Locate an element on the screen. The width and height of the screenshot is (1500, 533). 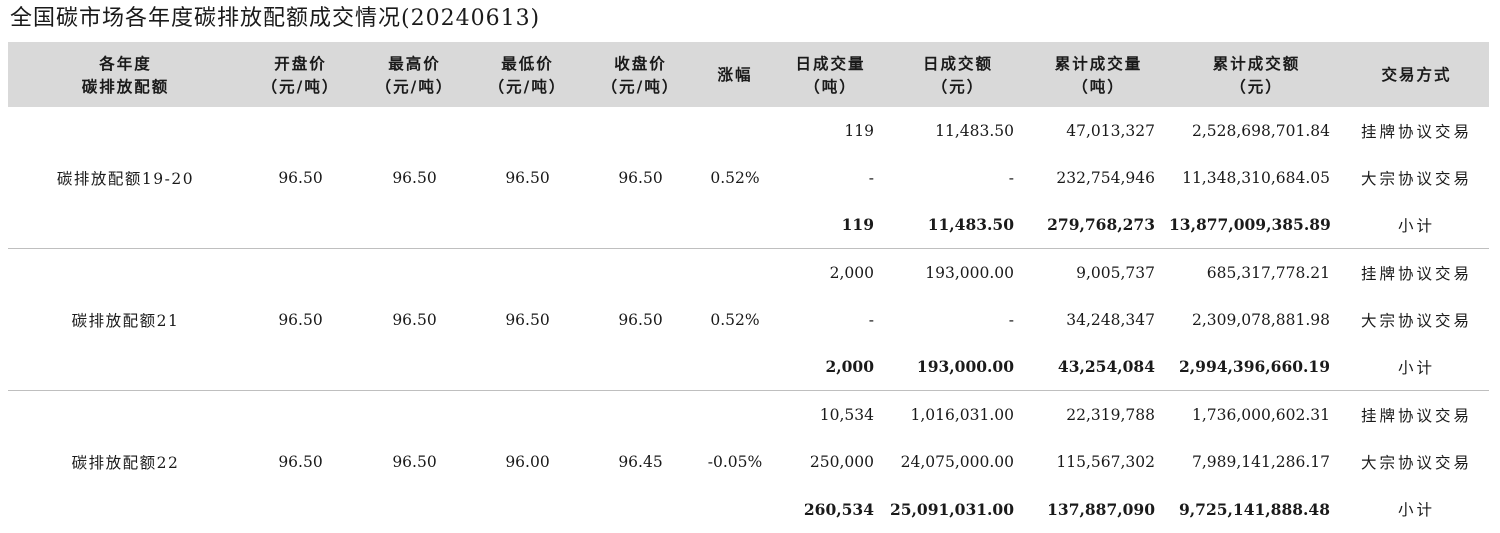
header-close: 收盘价 （元/吨） is located at coordinates (640, 74).